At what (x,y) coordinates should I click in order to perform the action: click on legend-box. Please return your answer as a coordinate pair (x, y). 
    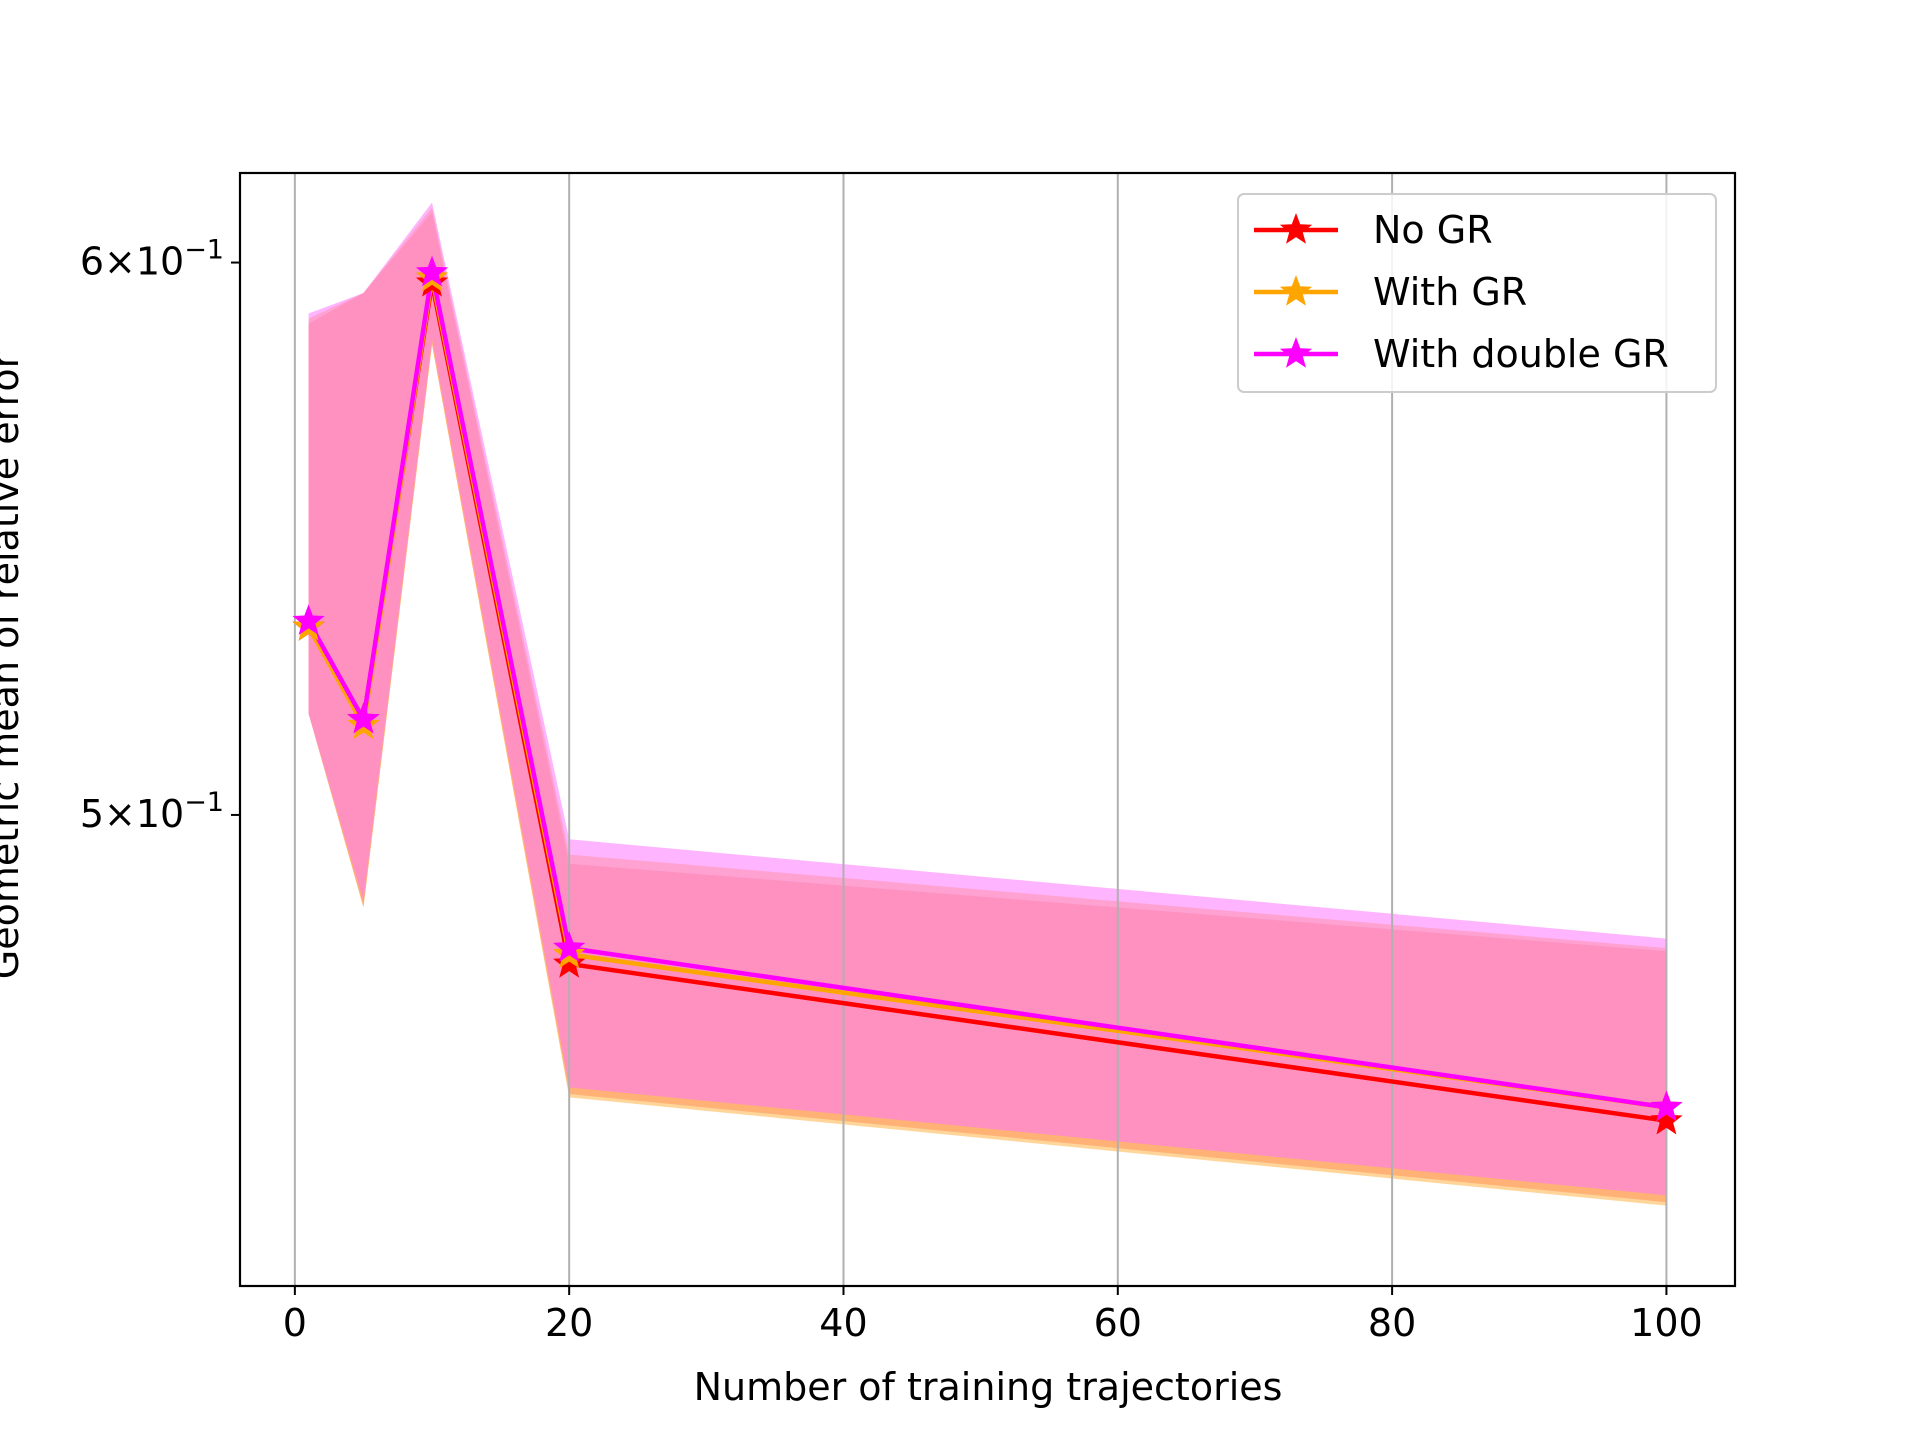
    Looking at the image, I should click on (1477, 293).